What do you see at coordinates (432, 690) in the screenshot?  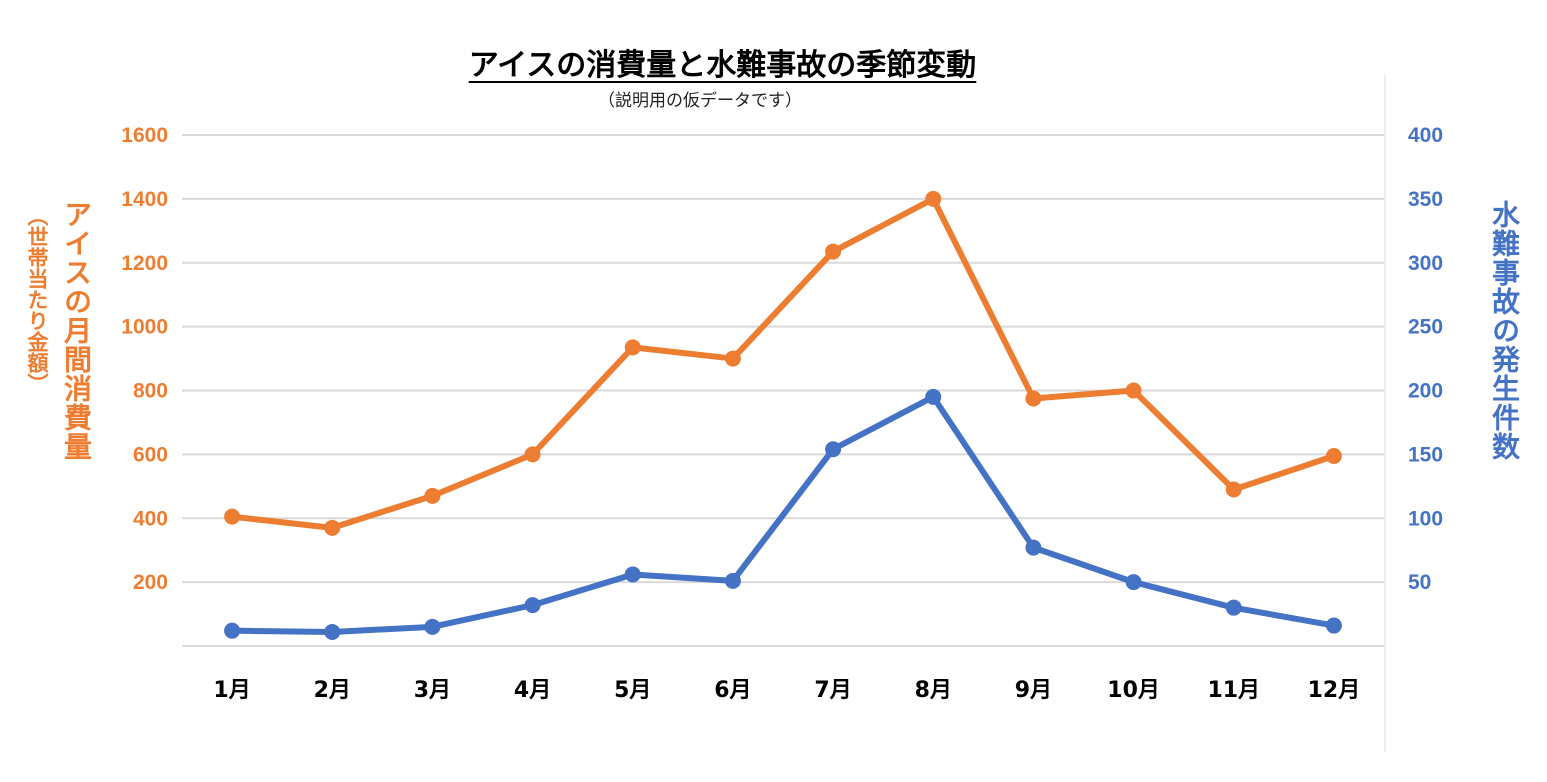 I see `x-tick-label: 3月` at bounding box center [432, 690].